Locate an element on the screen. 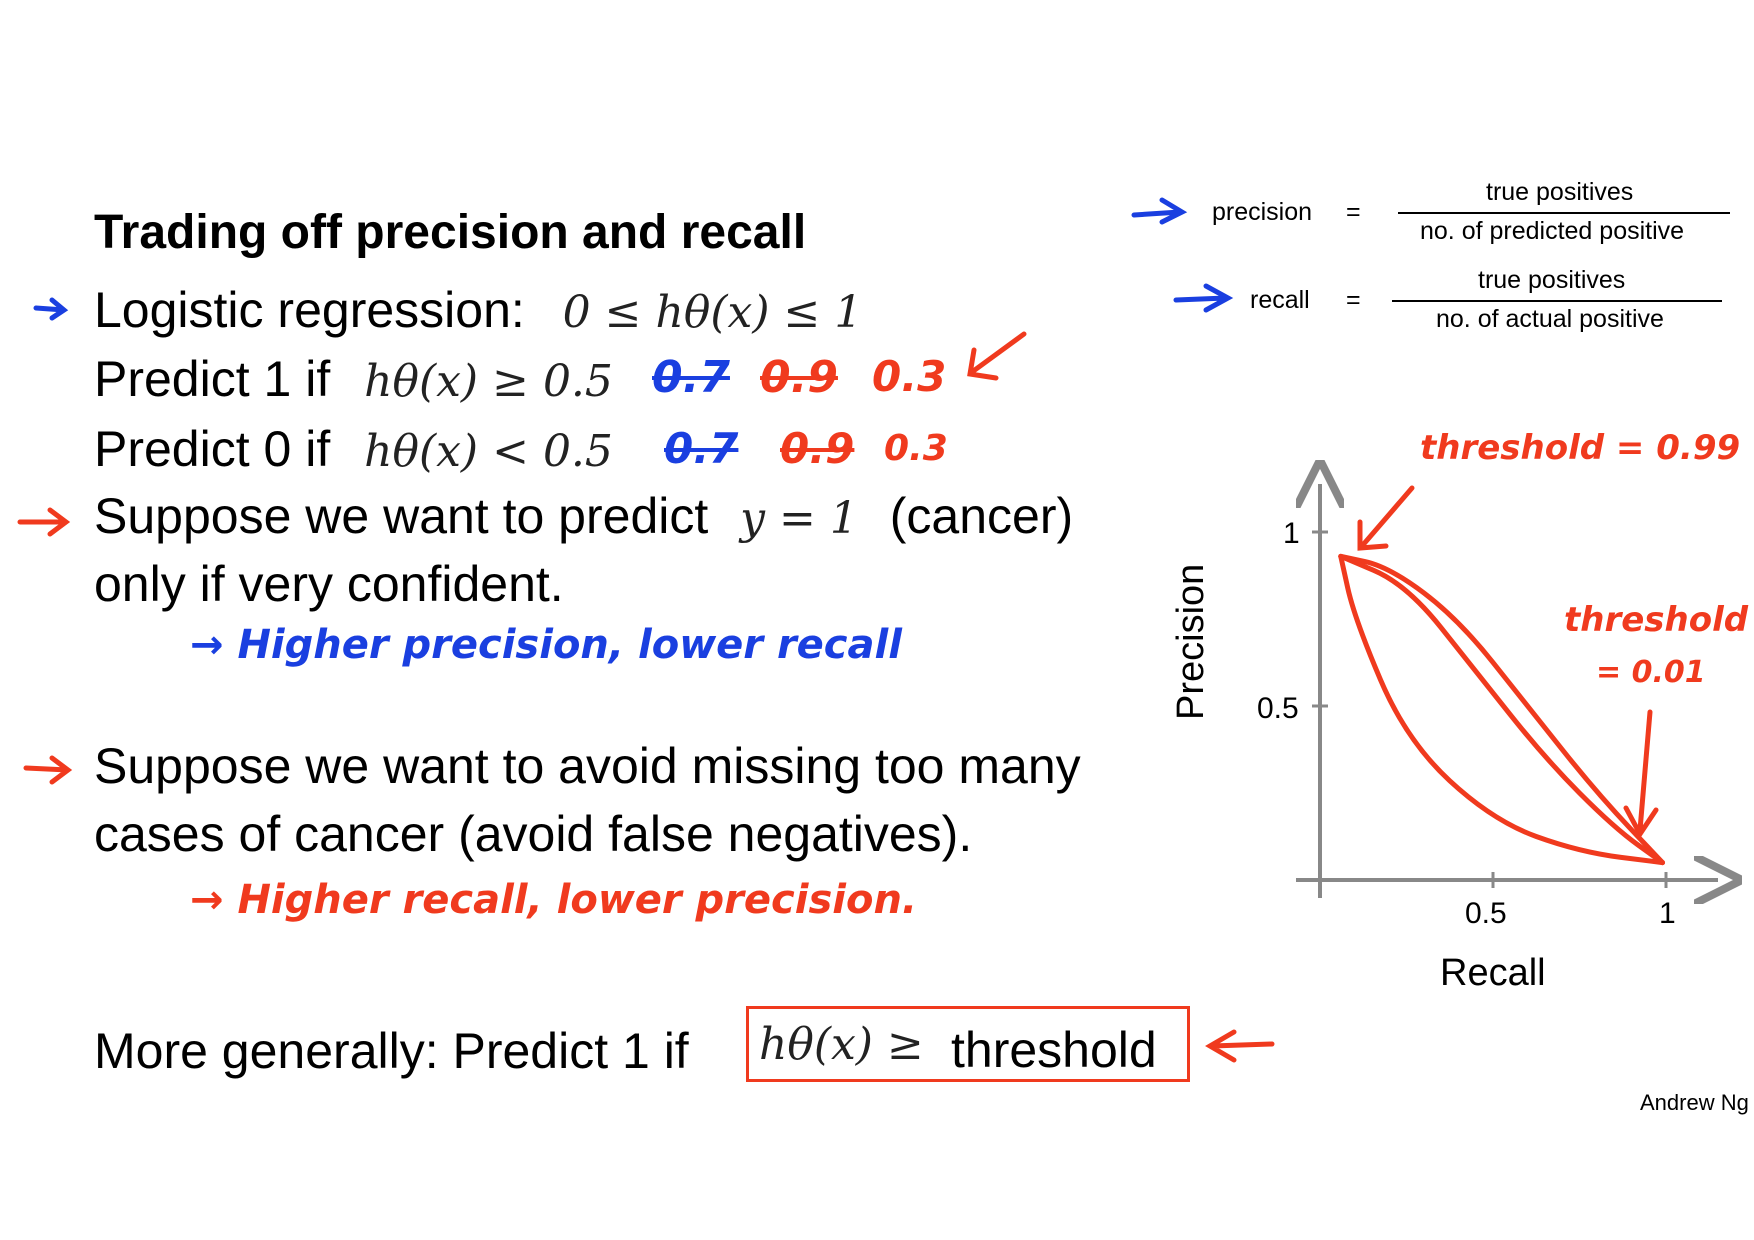 This screenshot has height=1240, width=1754. threshold-low-note-b: = 0.01 is located at coordinates (1651, 672).